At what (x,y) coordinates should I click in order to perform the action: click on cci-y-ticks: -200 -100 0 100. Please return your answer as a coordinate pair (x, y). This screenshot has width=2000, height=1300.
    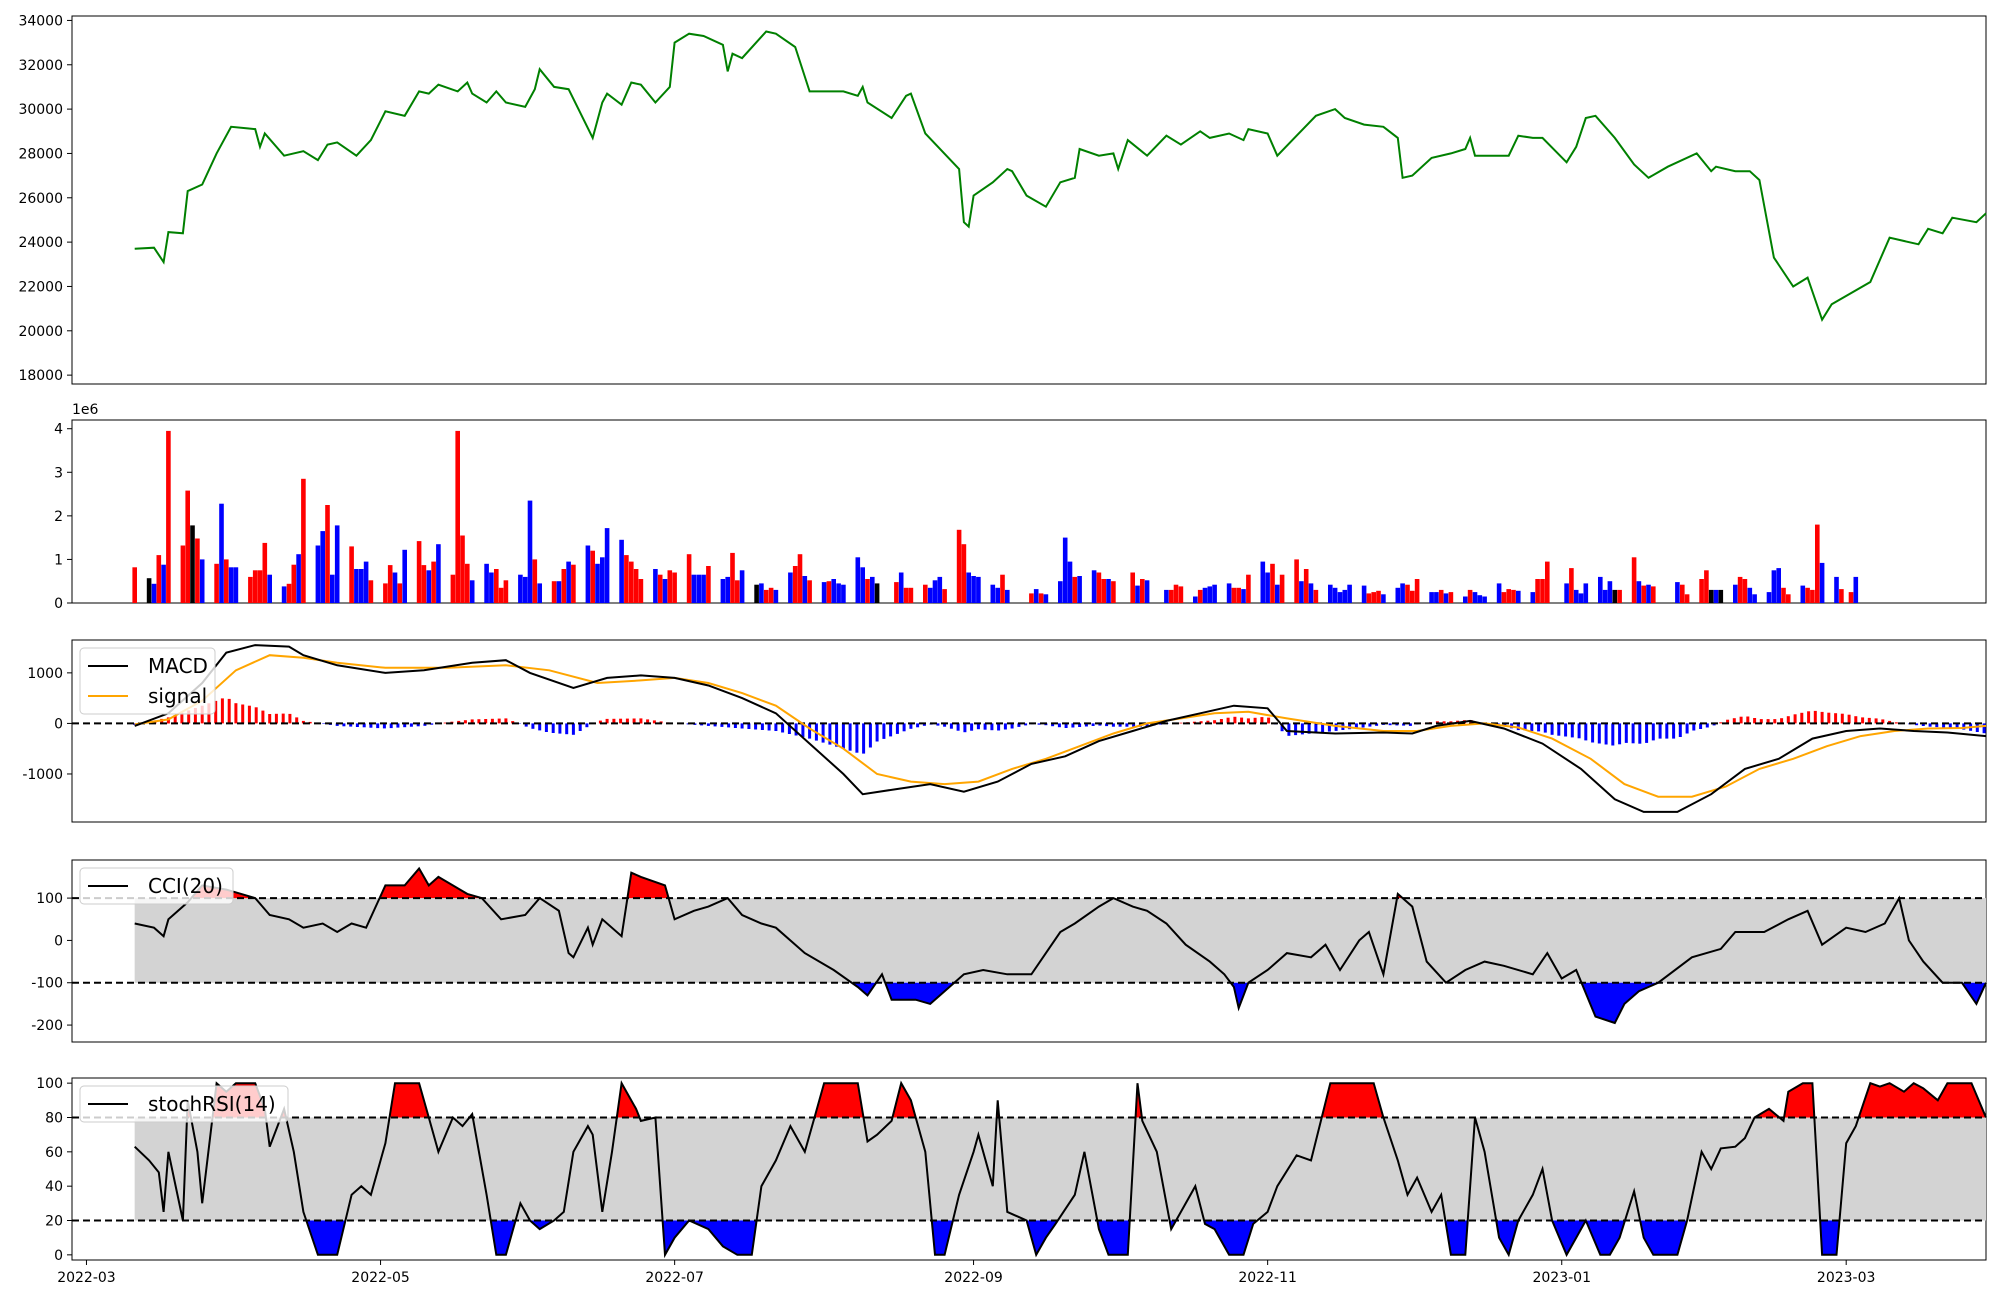
    Looking at the image, I should click on (51, 962).